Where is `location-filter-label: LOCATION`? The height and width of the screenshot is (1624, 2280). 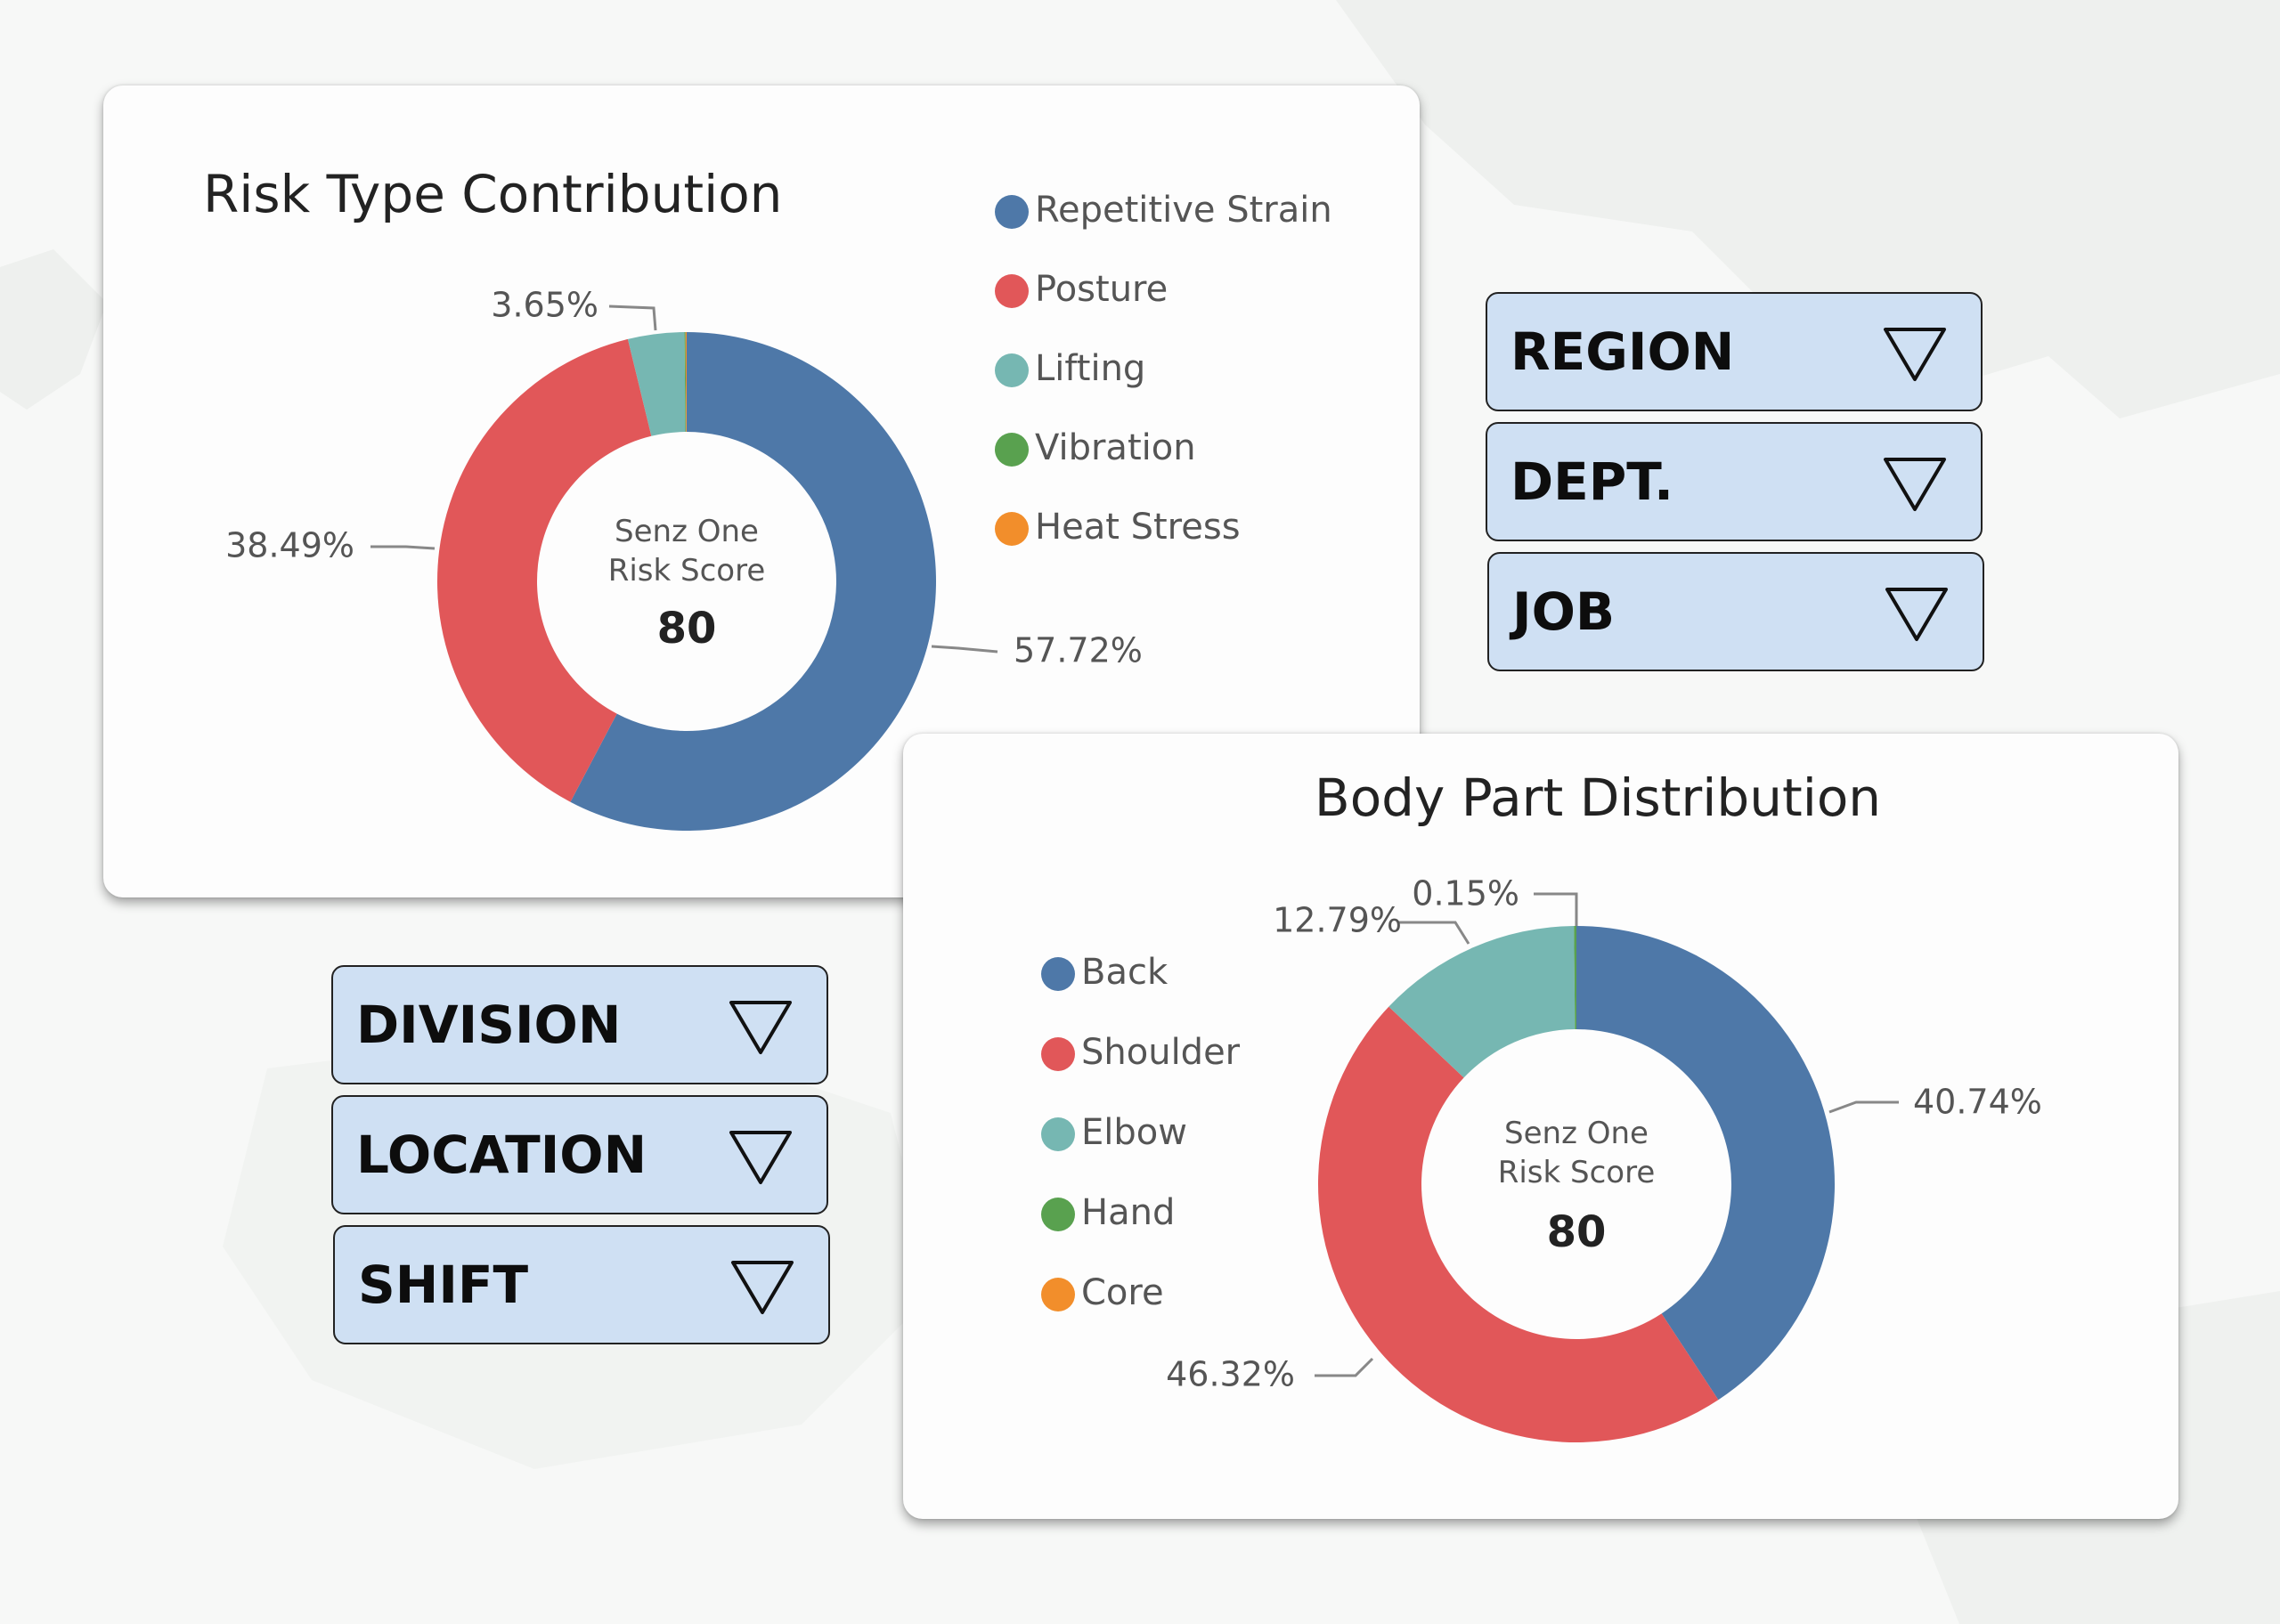
location-filter-label: LOCATION is located at coordinates (501, 1155).